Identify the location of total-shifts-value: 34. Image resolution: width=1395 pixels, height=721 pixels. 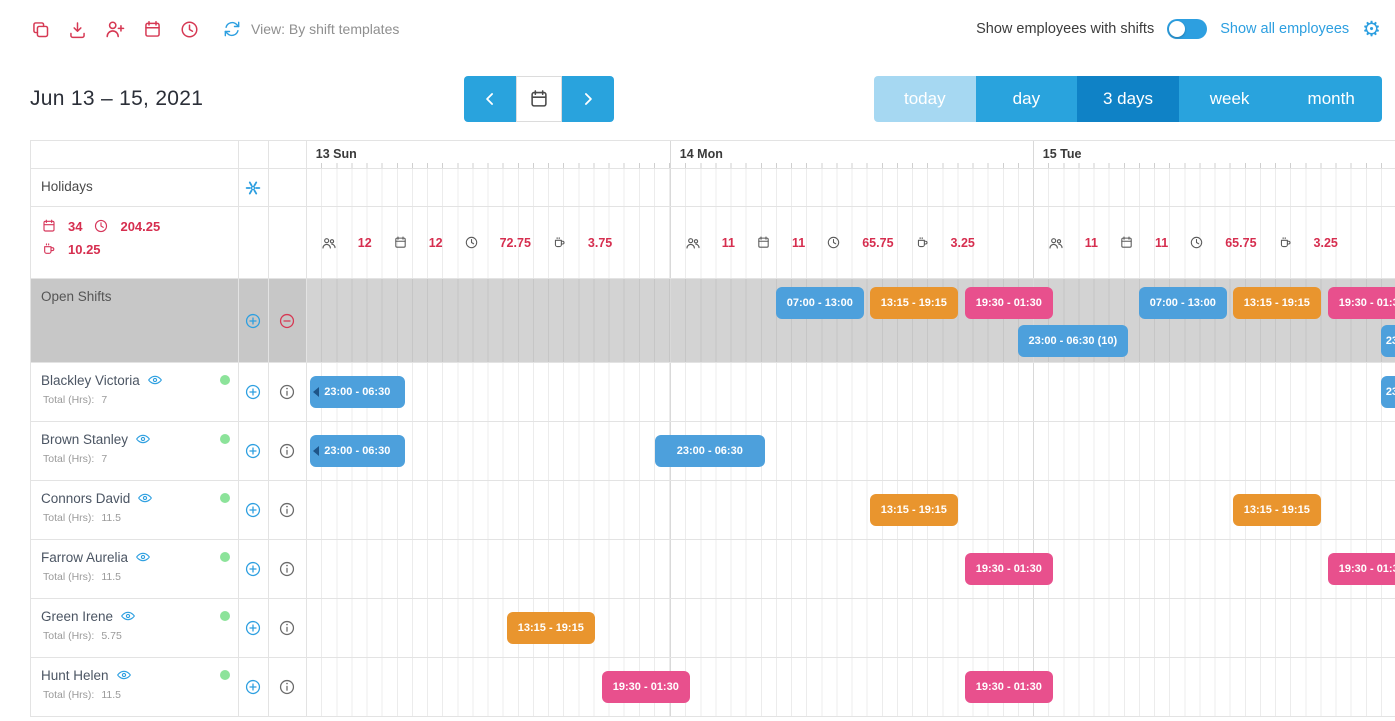
(75, 226).